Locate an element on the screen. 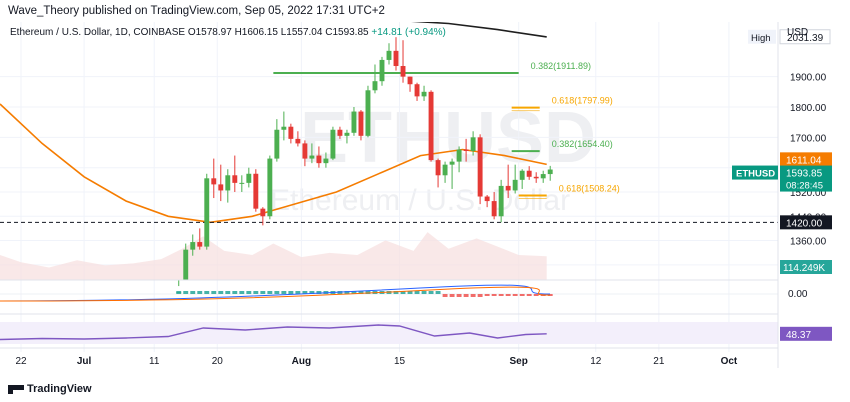  countdown-value: 08:28:45 is located at coordinates (804, 186).